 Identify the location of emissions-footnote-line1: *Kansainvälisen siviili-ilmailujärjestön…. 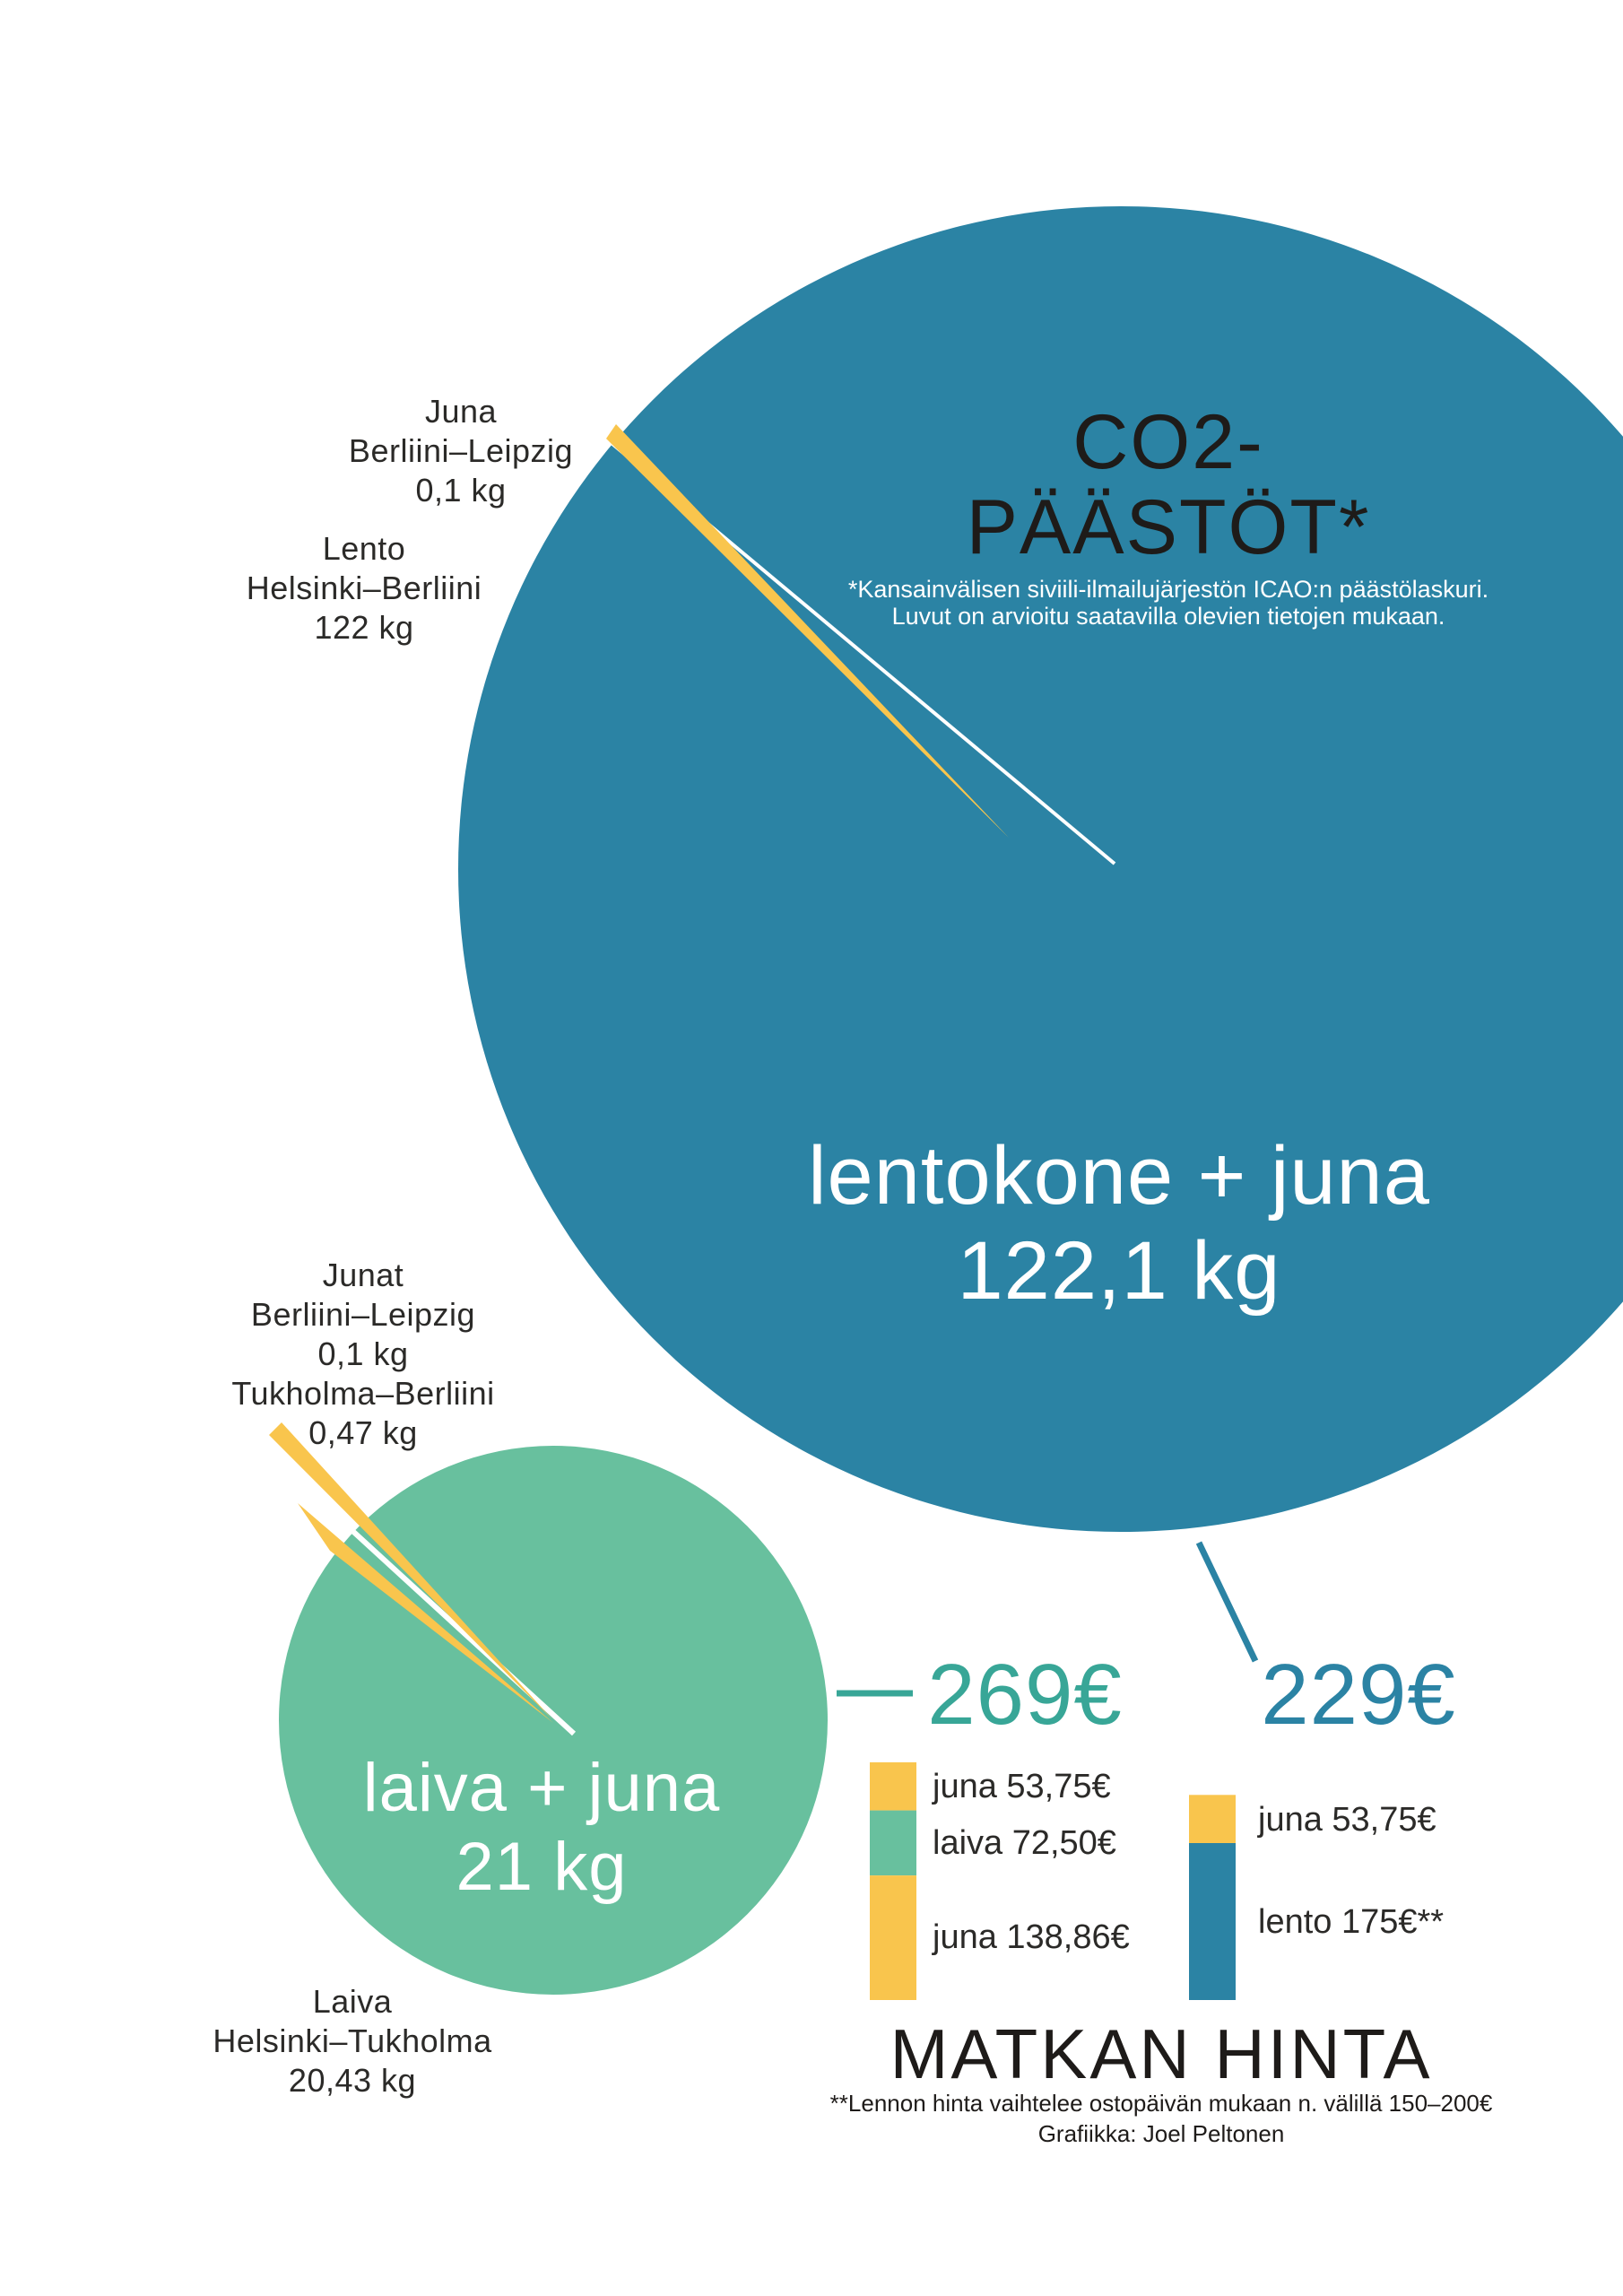
(1168, 589).